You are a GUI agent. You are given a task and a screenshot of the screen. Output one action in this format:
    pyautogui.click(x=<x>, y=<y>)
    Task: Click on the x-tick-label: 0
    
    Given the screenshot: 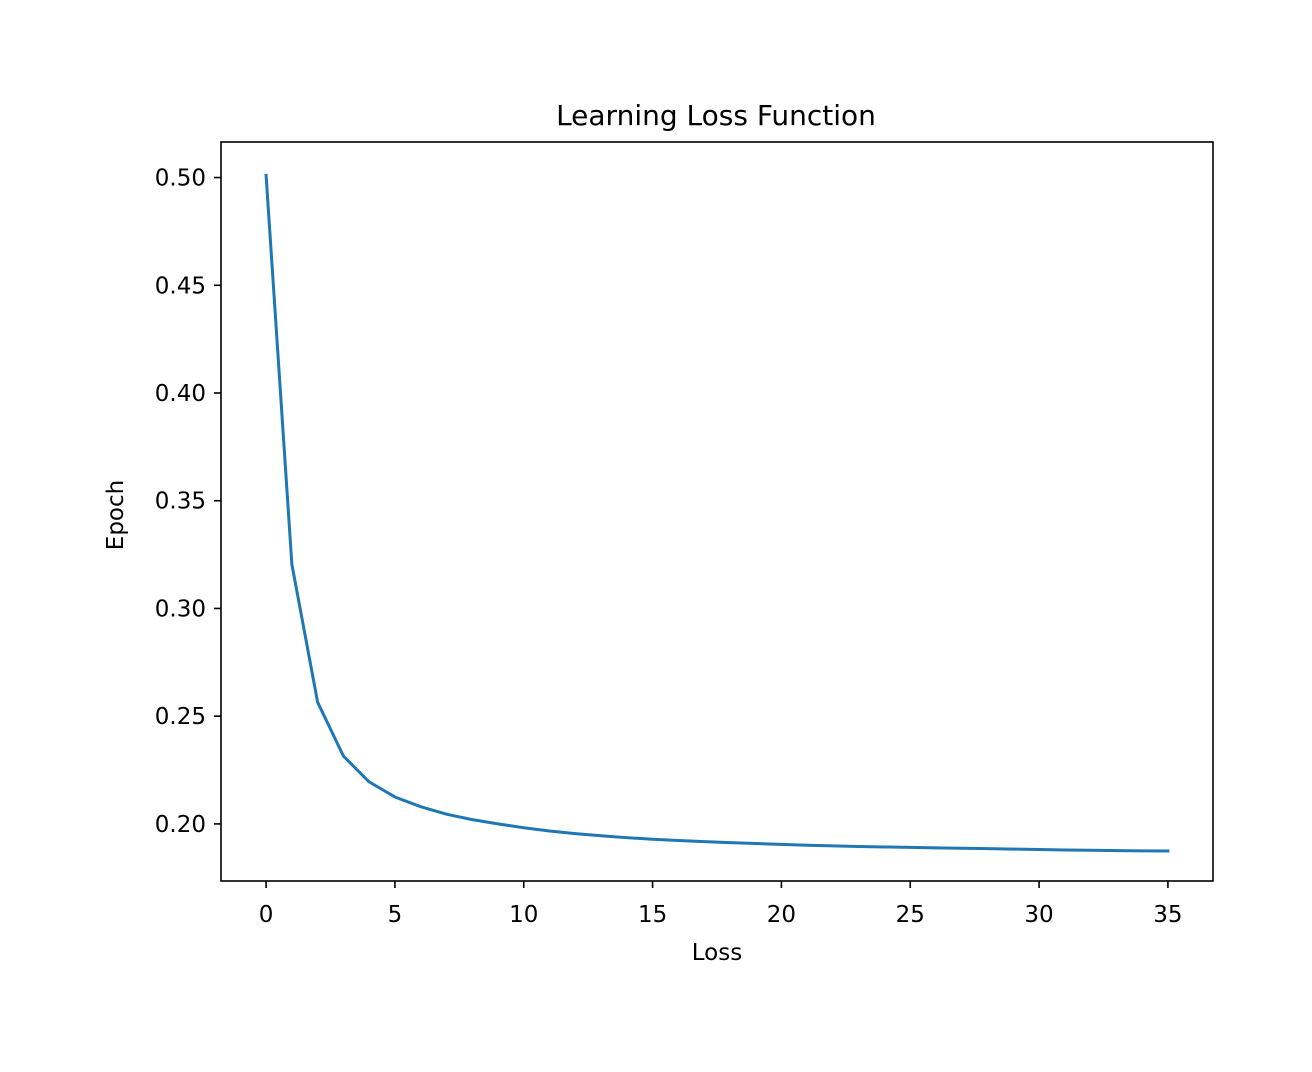 What is the action you would take?
    pyautogui.click(x=266, y=915)
    